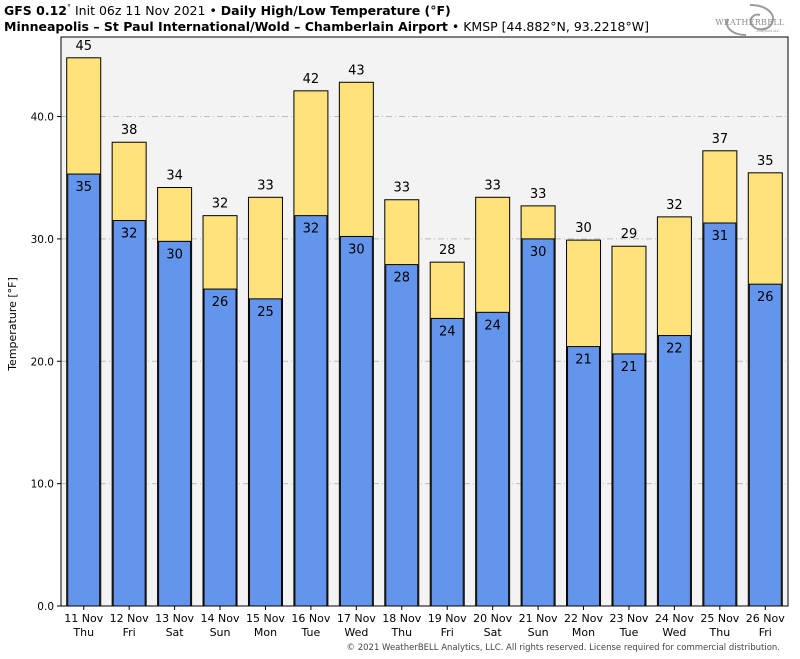  What do you see at coordinates (129, 130) in the screenshot?
I see `high-temp-label: 38` at bounding box center [129, 130].